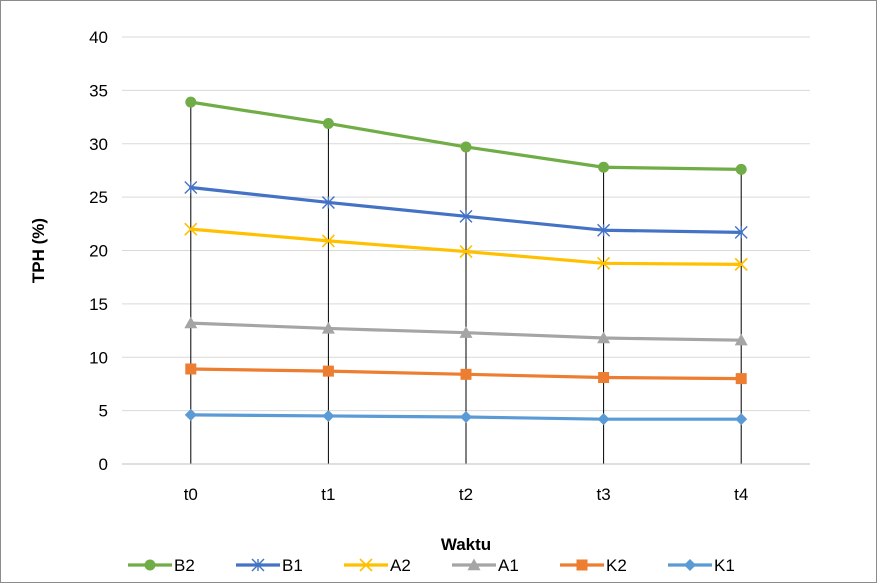 Image resolution: width=878 pixels, height=584 pixels. What do you see at coordinates (328, 416) in the screenshot?
I see `point-K1-t1` at bounding box center [328, 416].